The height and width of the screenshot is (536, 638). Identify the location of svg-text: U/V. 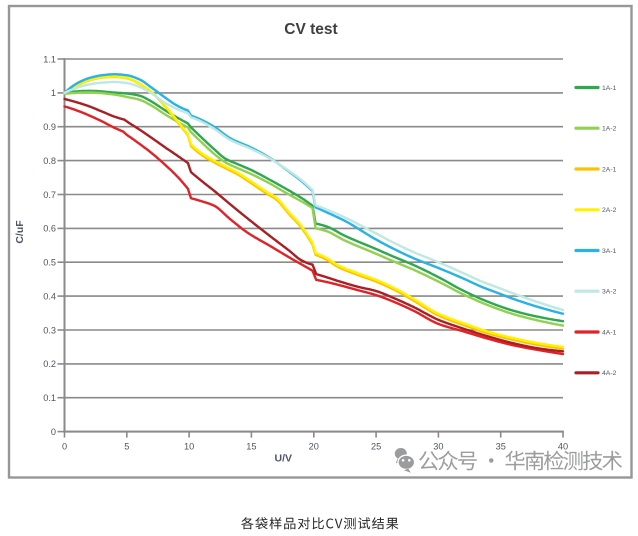
(284, 459).